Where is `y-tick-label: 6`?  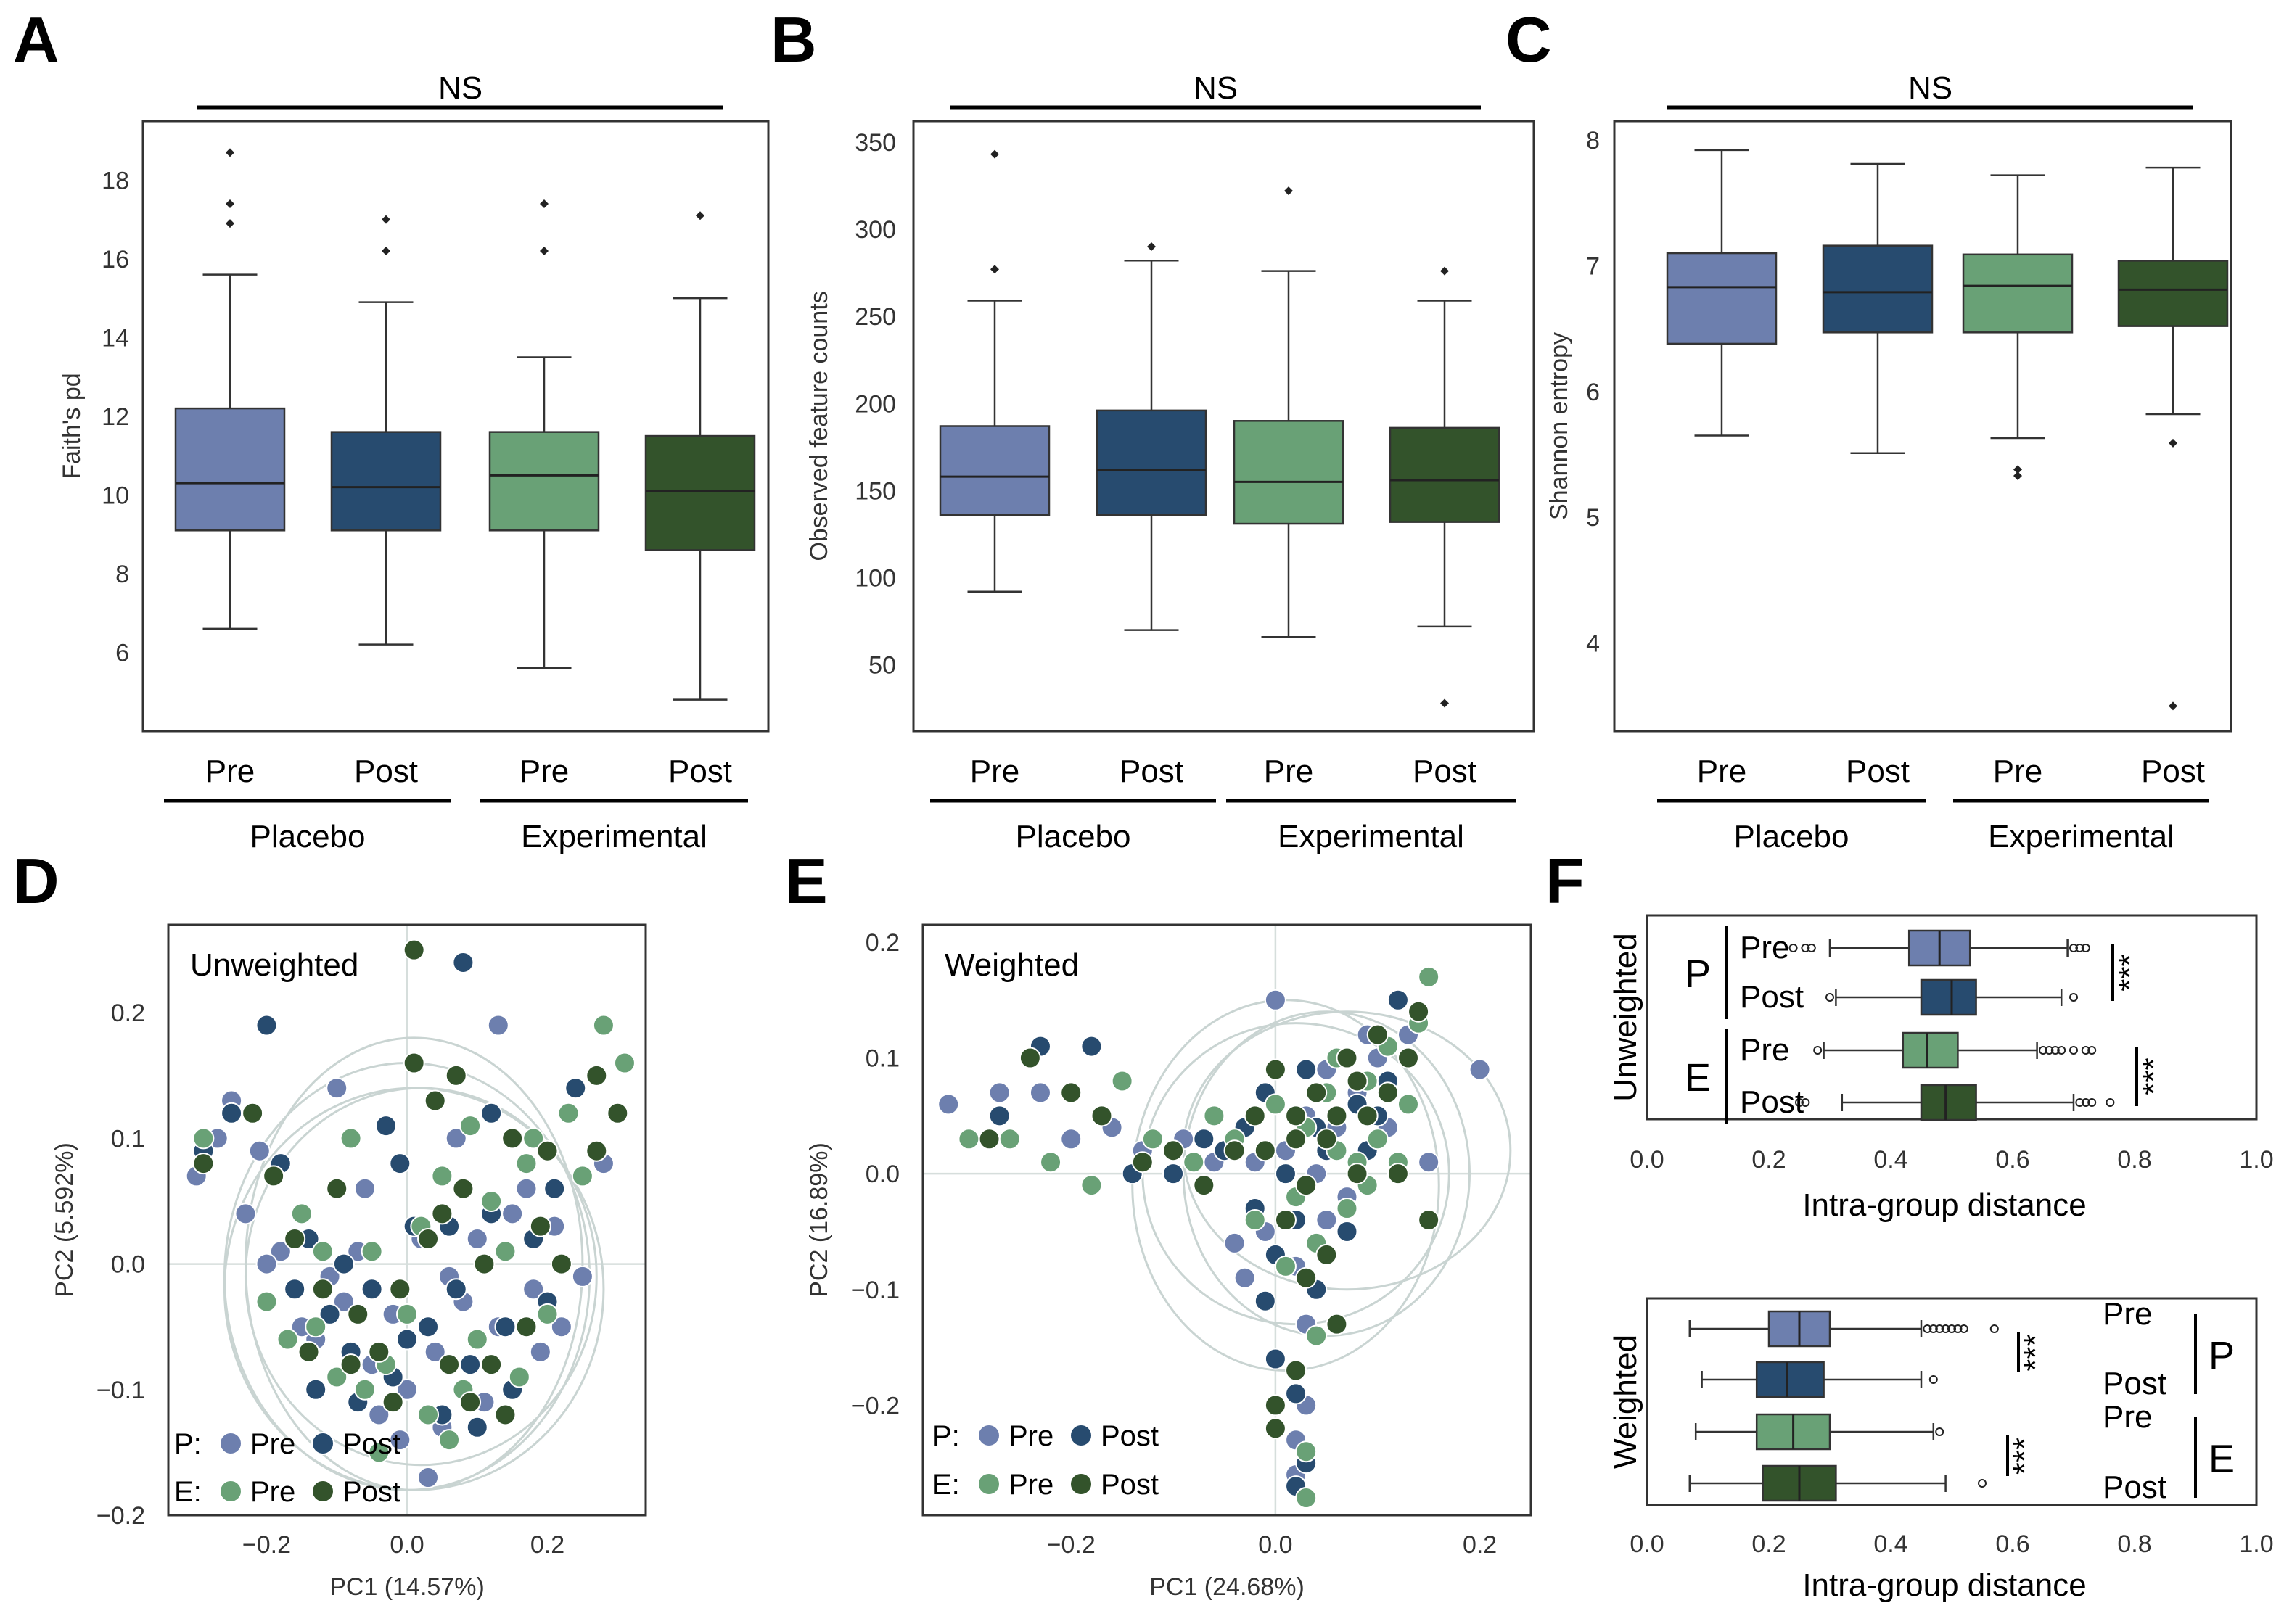 y-tick-label: 6 is located at coordinates (1593, 392).